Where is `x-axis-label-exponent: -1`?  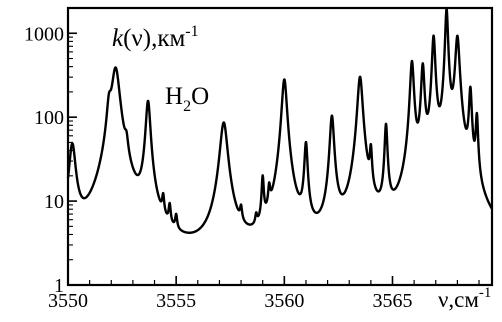 x-axis-label-exponent: -1 is located at coordinates (485, 293).